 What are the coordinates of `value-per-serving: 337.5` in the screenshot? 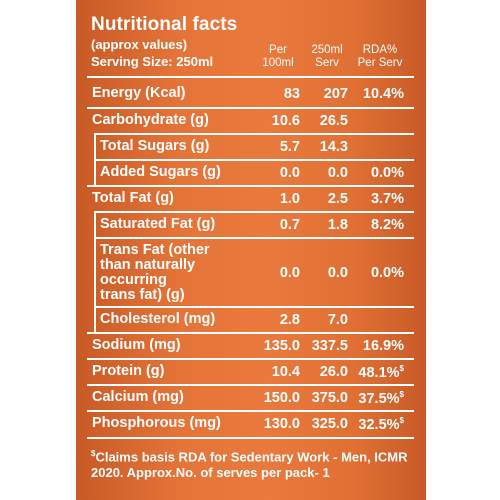 It's located at (329, 346).